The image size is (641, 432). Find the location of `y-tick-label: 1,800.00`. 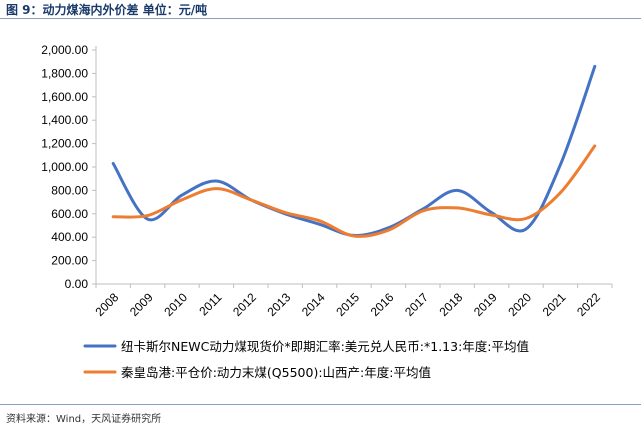

y-tick-label: 1,800.00 is located at coordinates (64, 73).